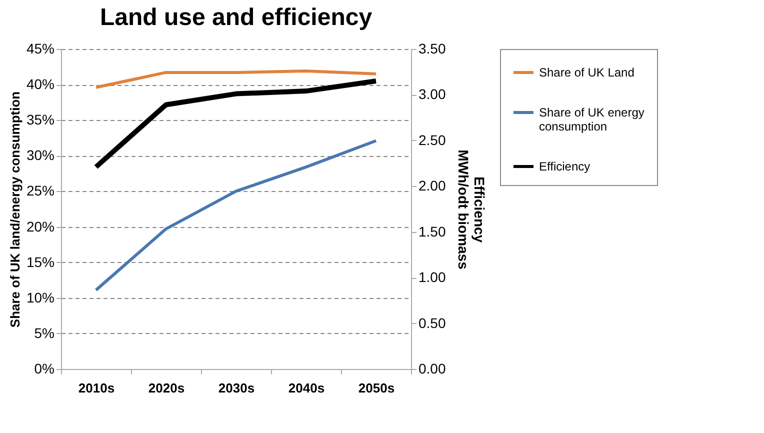  What do you see at coordinates (236, 388) in the screenshot?
I see `x-tick-label: 2030s` at bounding box center [236, 388].